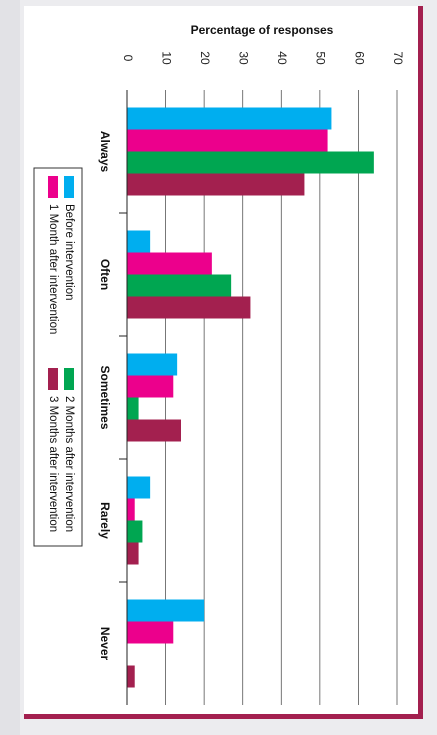  Describe the element at coordinates (105, 274) in the screenshot. I see `category-label: Often` at that location.